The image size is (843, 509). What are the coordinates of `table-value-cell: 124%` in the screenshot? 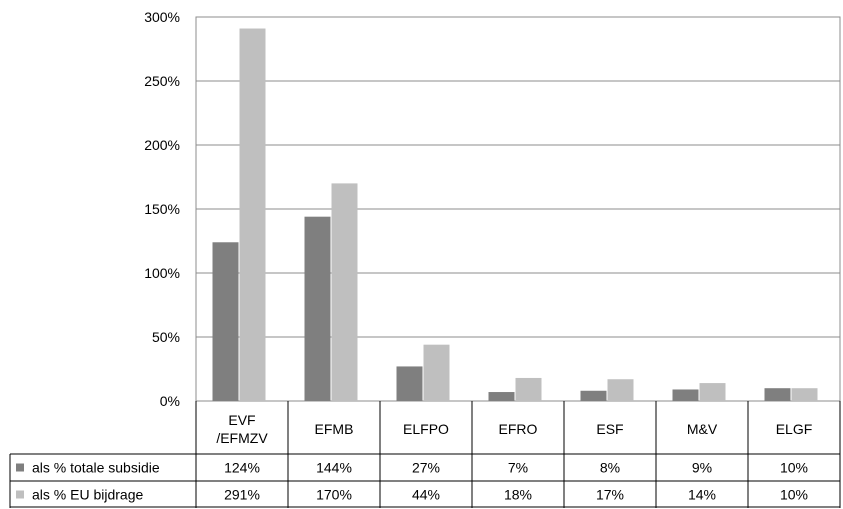 It's located at (242, 468).